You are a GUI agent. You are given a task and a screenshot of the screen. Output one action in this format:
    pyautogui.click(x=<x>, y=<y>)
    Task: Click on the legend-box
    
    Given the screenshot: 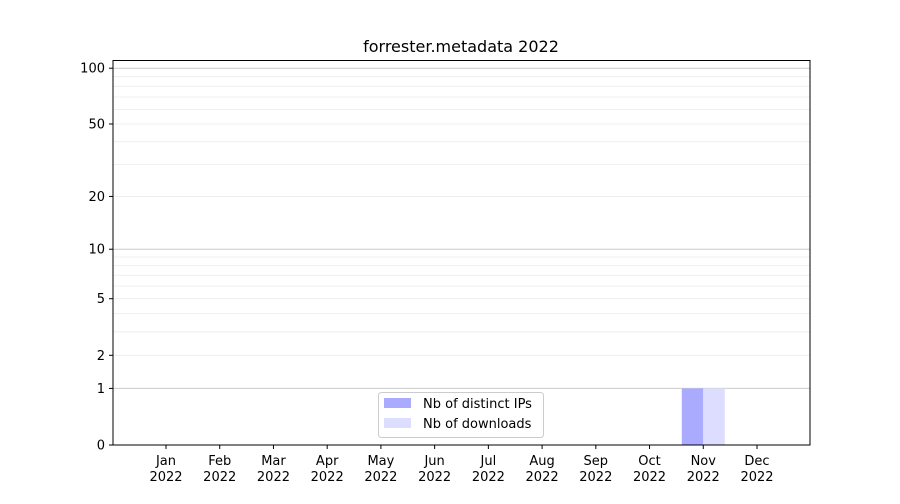 What is the action you would take?
    pyautogui.click(x=461, y=415)
    